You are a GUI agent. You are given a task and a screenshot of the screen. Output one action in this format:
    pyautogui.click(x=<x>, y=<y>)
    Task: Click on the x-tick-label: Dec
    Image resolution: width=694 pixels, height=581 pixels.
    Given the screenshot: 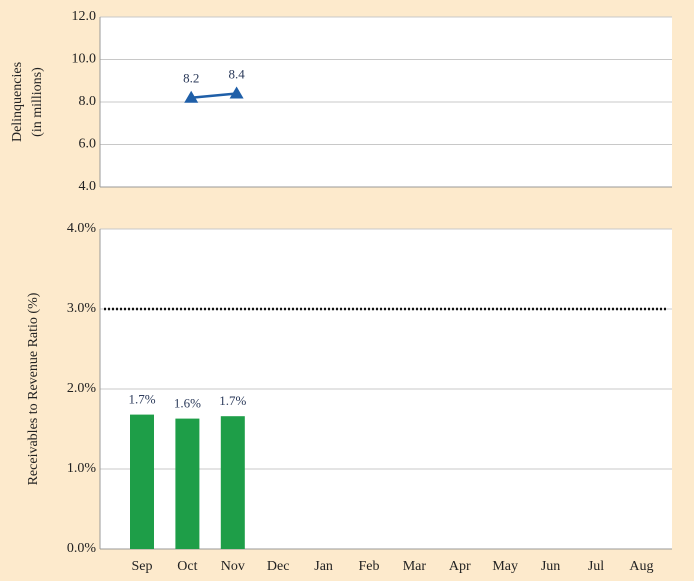 What is the action you would take?
    pyautogui.click(x=278, y=566)
    